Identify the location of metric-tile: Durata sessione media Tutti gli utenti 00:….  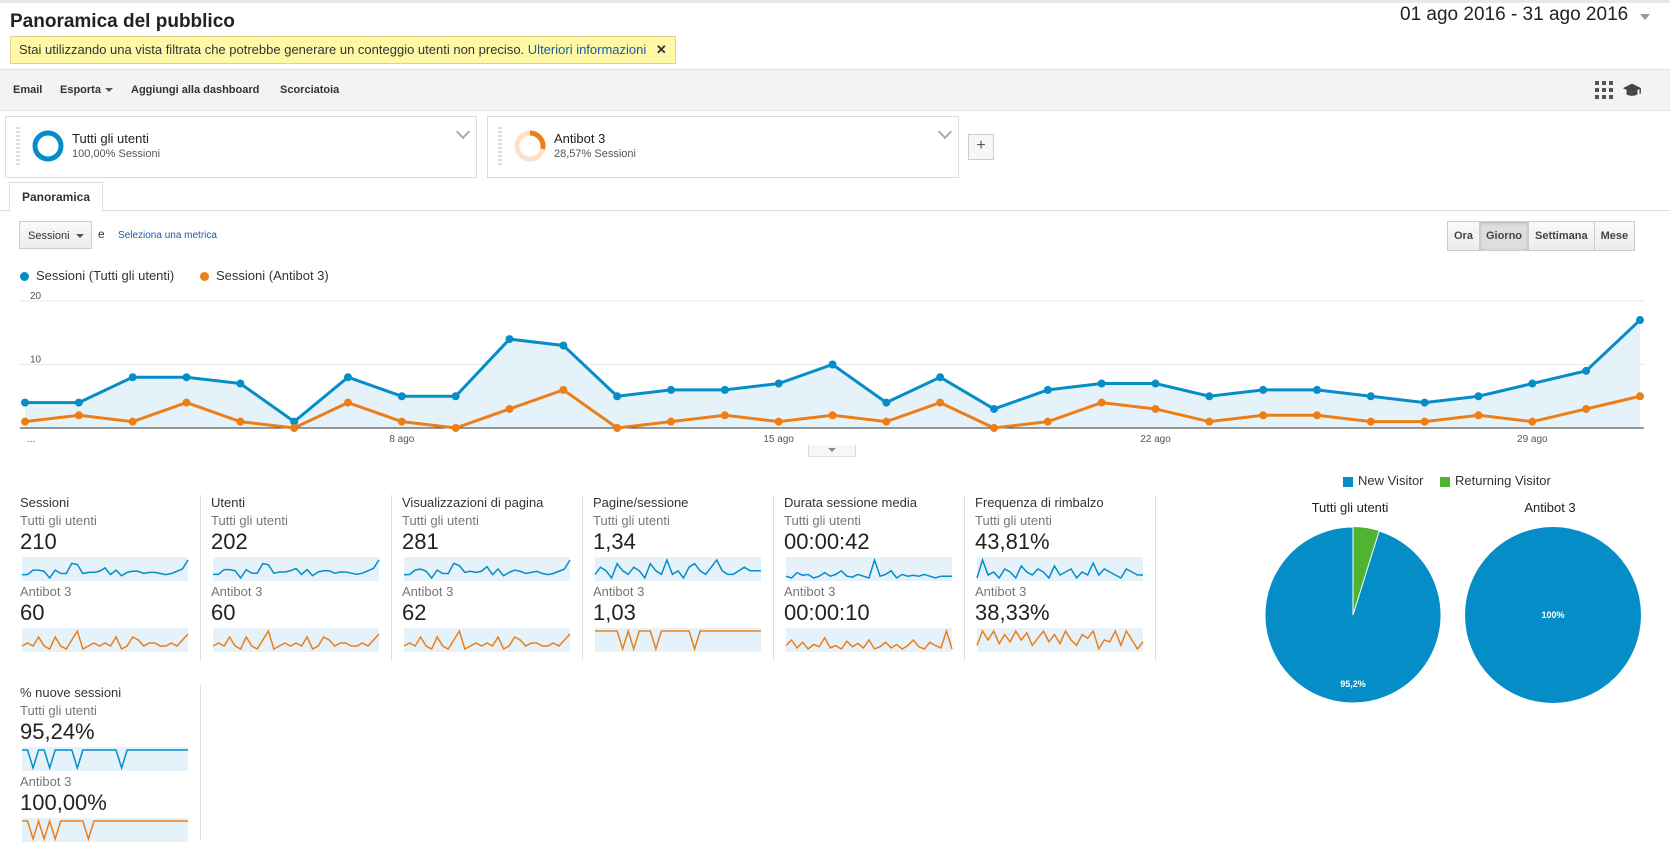
(869, 573).